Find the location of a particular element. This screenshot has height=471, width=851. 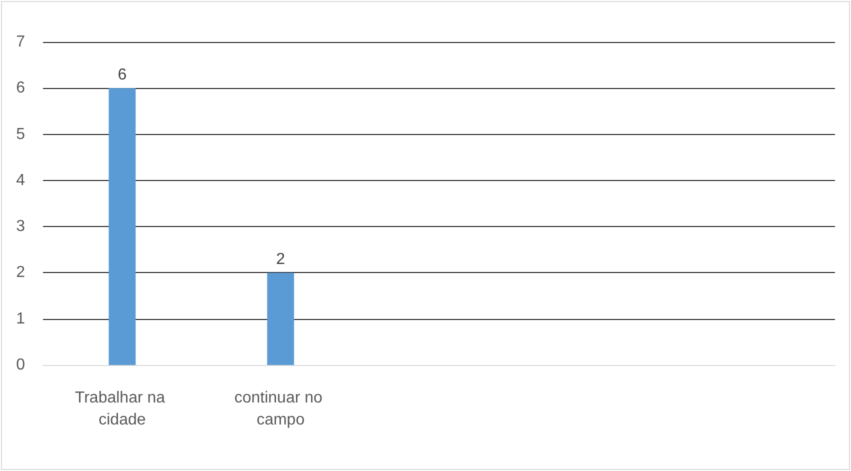

data-label: 2 is located at coordinates (281, 259).